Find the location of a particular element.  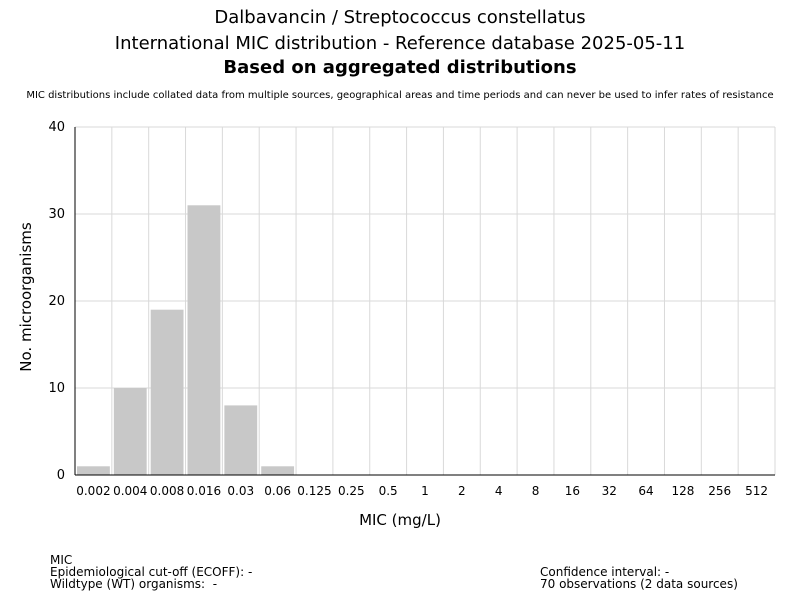

x-tick-label: 4 is located at coordinates (499, 491).